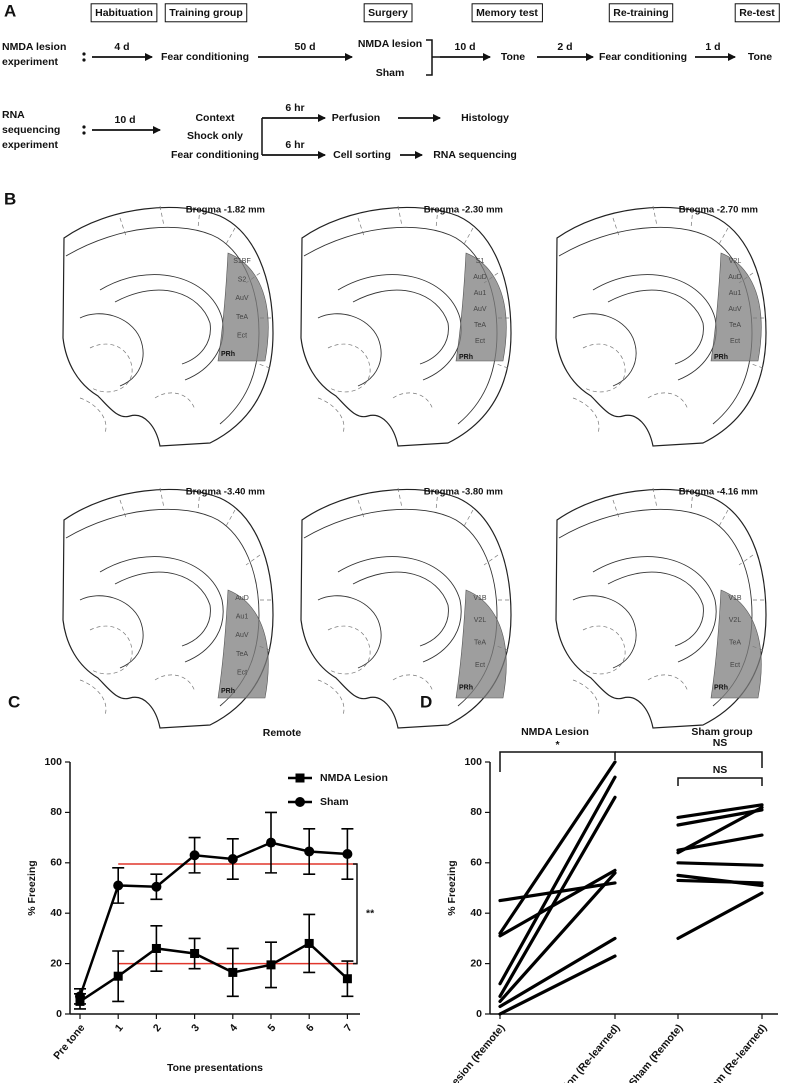 Image resolution: width=787 pixels, height=1083 pixels. Describe the element at coordinates (215, 136) in the screenshot. I see `group: Shock only` at that location.